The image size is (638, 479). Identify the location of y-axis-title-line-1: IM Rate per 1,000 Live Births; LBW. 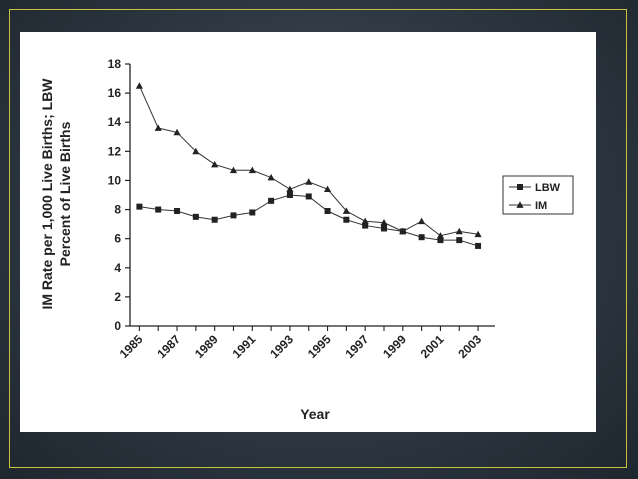
(47, 194).